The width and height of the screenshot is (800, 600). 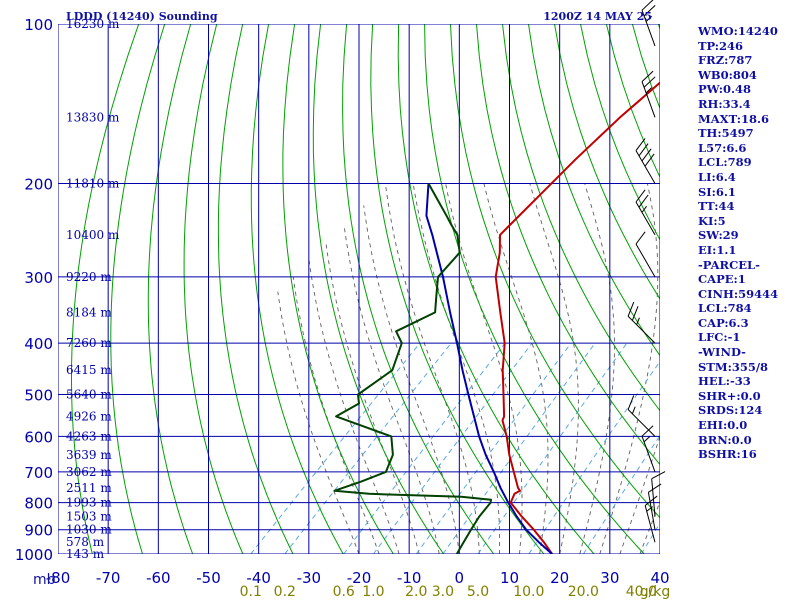 What do you see at coordinates (725, 162) in the screenshot?
I see `sounding-index-item: LCL:789` at bounding box center [725, 162].